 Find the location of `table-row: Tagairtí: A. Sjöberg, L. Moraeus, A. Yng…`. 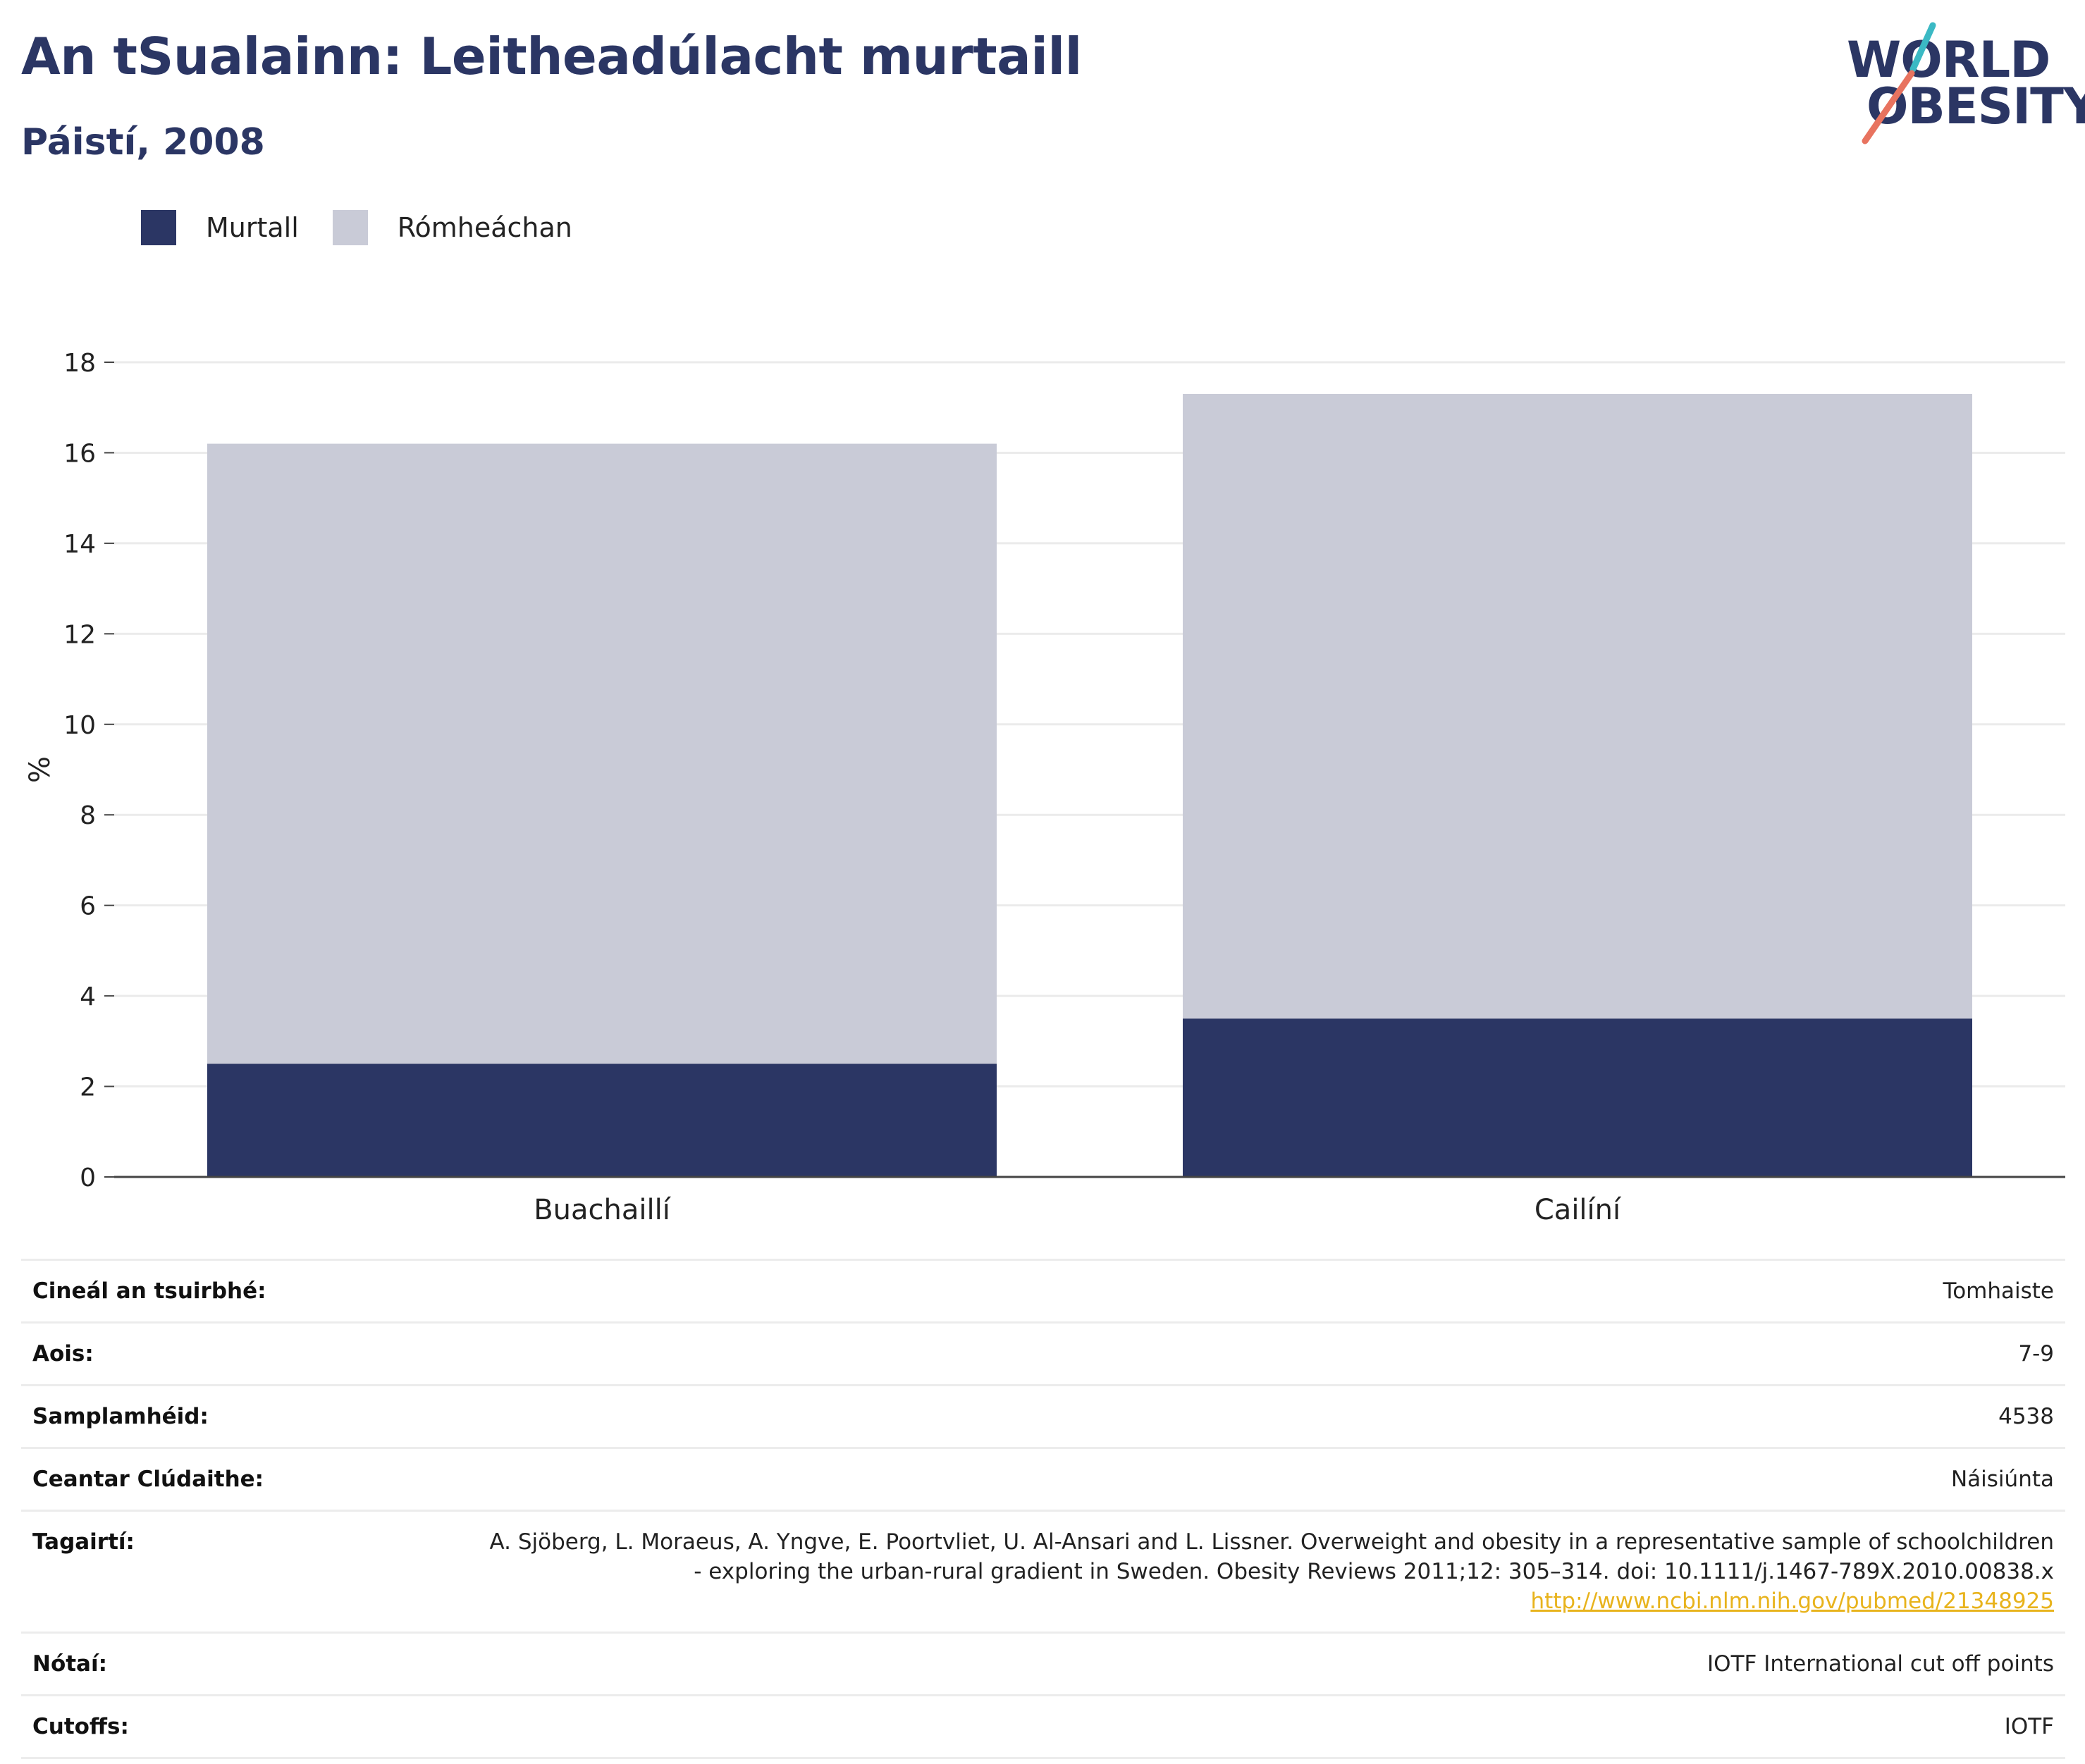

table-row: Tagairtí: A. Sjöberg, L. Moraeus, A. Yng… is located at coordinates (1043, 1572).